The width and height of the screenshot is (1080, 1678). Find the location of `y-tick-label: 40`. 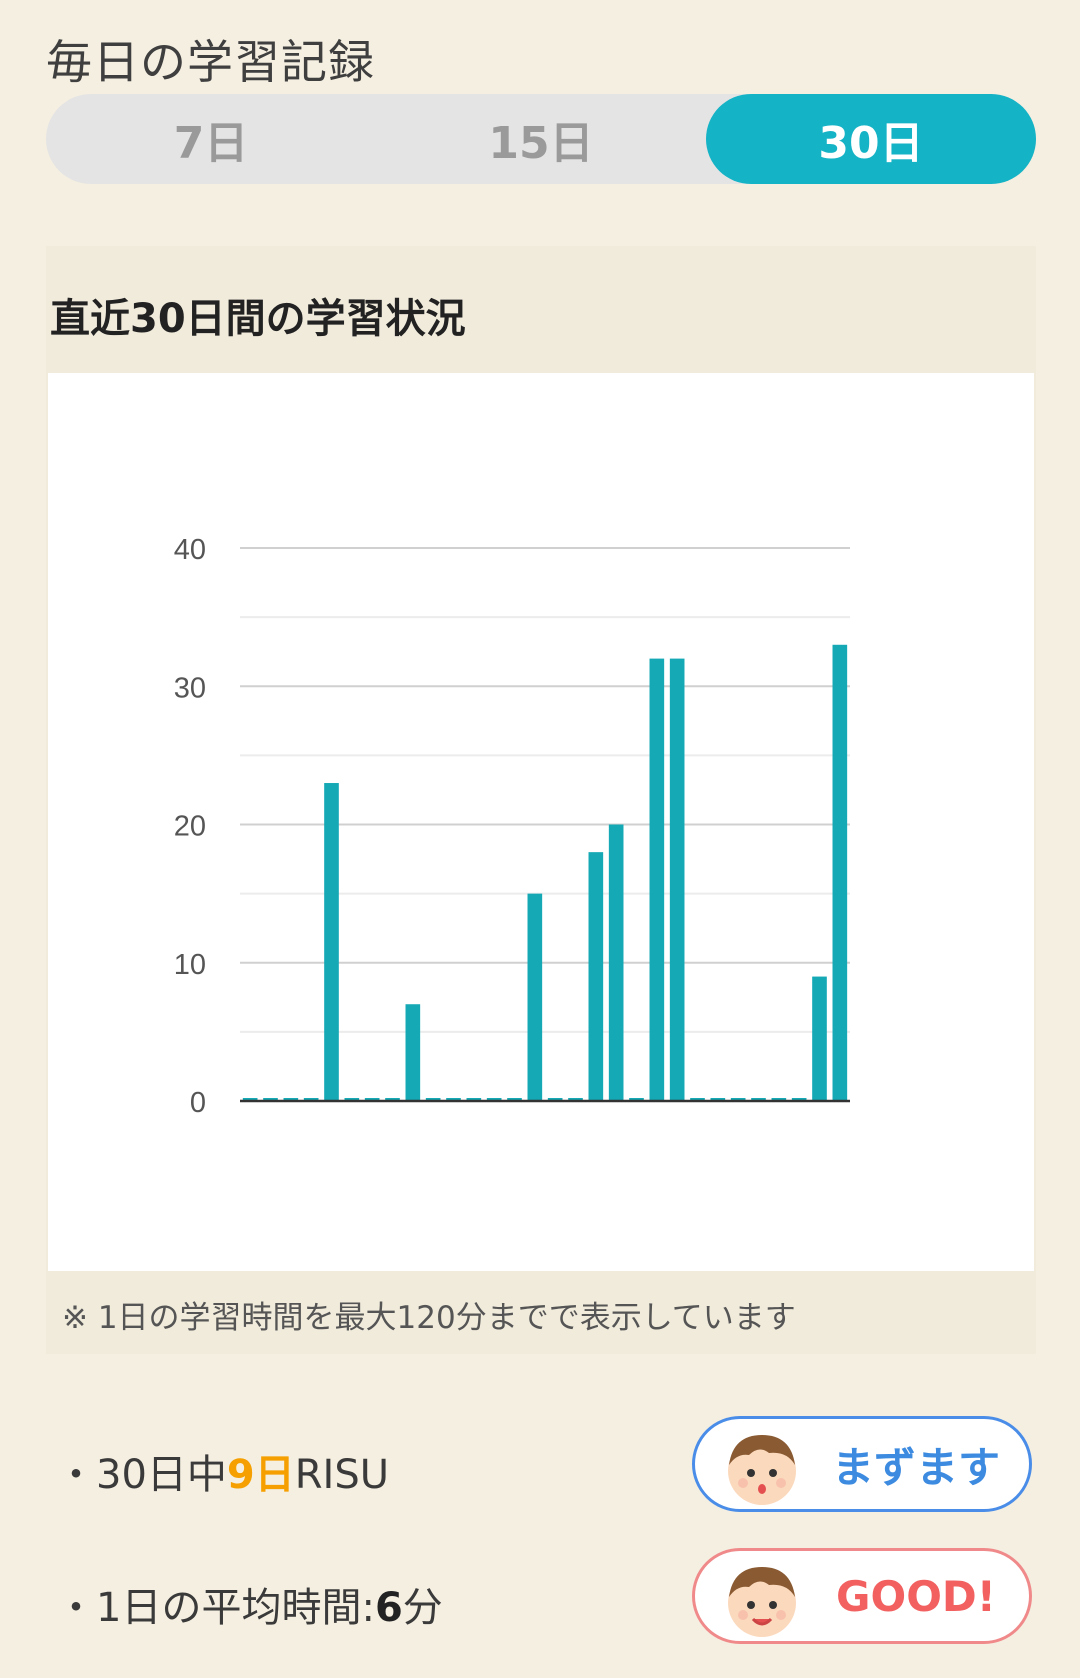

y-tick-label: 40 is located at coordinates (190, 550).